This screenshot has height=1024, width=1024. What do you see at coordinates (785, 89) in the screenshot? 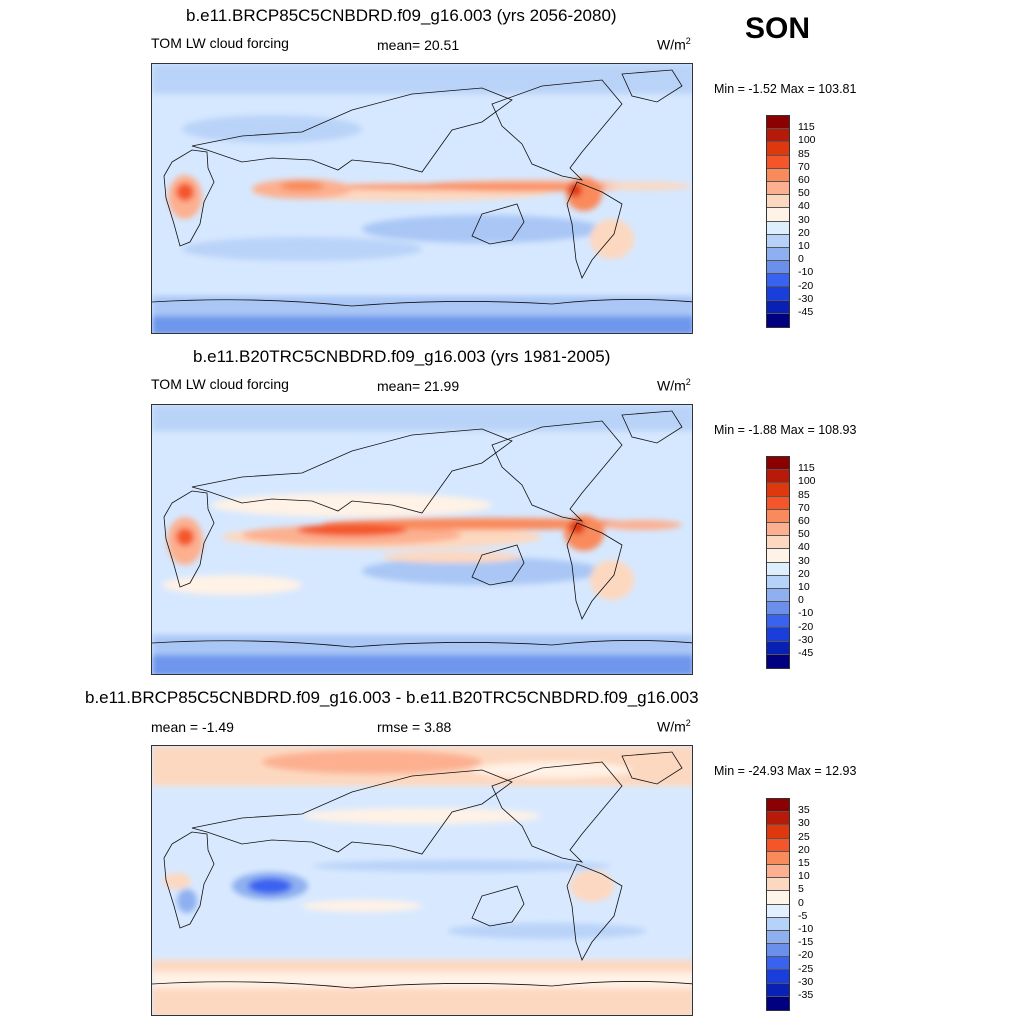
I see `panel-1-minmax: Min = -1.52 Max = 103.81` at bounding box center [785, 89].